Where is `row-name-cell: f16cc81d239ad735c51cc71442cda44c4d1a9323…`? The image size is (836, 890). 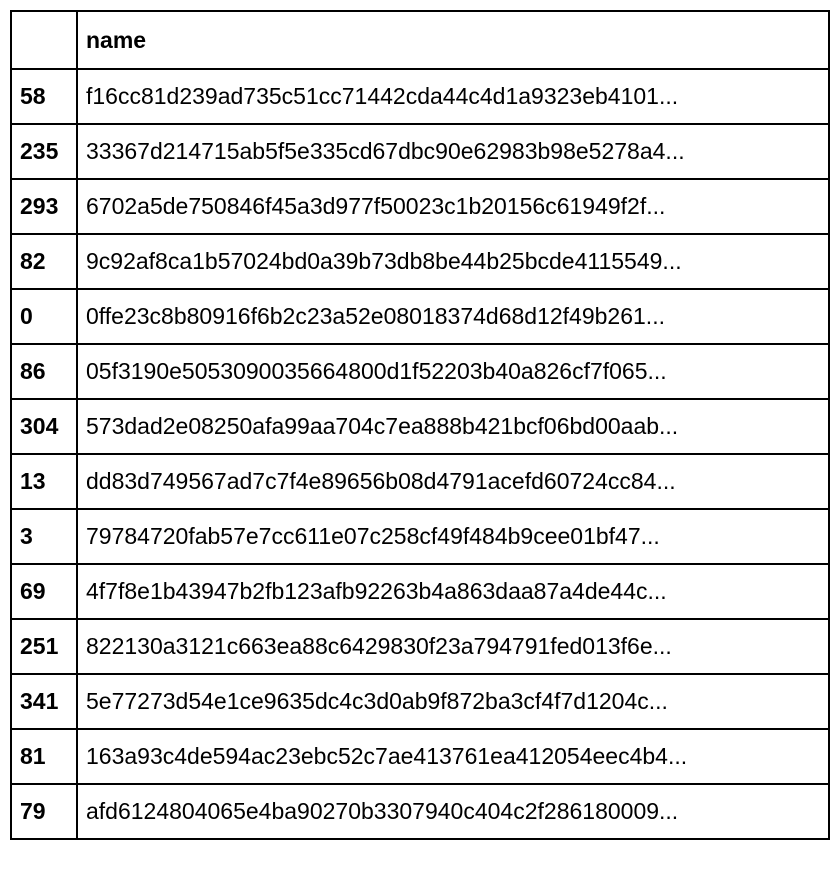 row-name-cell: f16cc81d239ad735c51cc71442cda44c4d1a9323… is located at coordinates (453, 96).